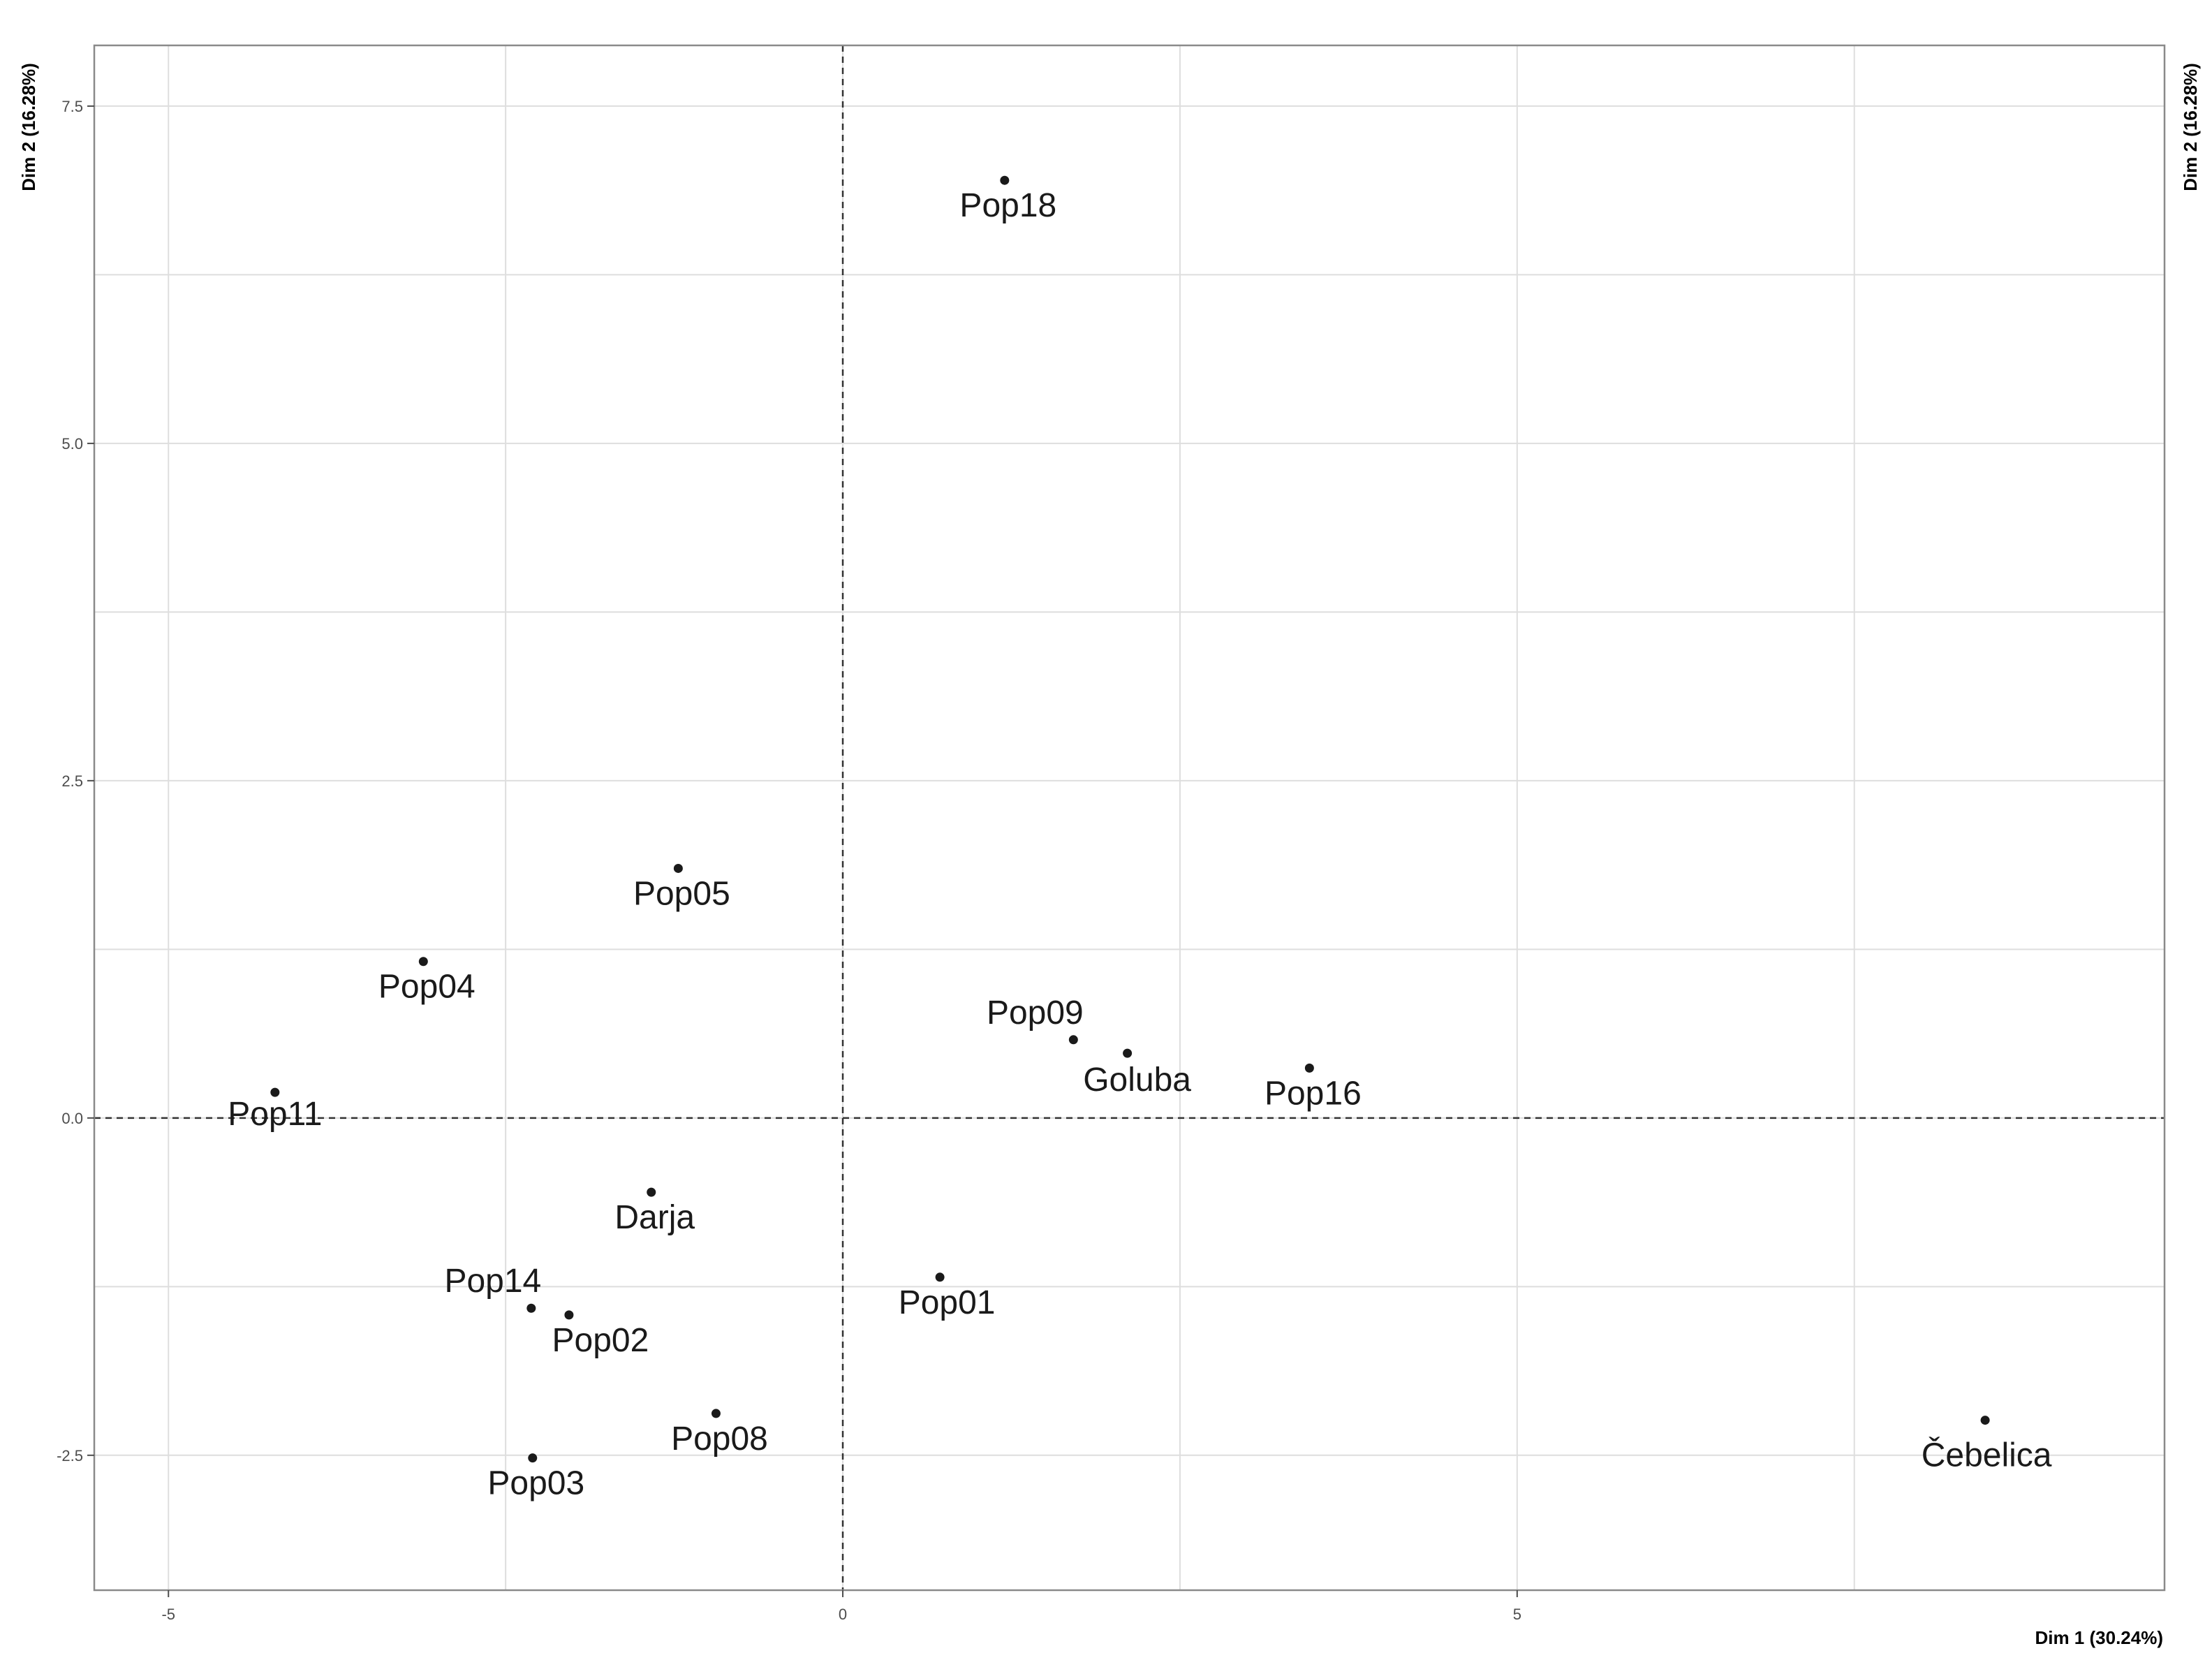 The image size is (2212, 1674). What do you see at coordinates (28, 127) in the screenshot?
I see `y-axis-title-left: Dim 2 (16.28%)` at bounding box center [28, 127].